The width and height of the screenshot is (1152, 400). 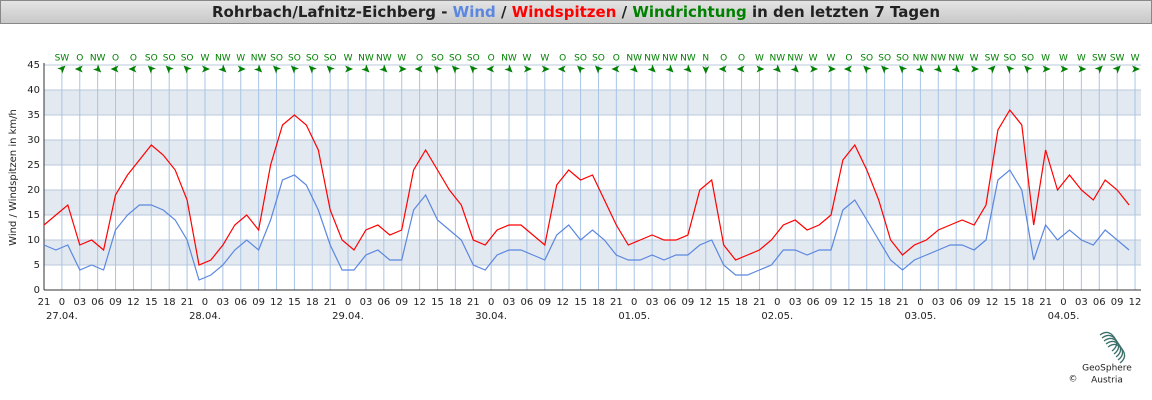 I want to click on y-tick-label: 10, so click(x=33, y=240).